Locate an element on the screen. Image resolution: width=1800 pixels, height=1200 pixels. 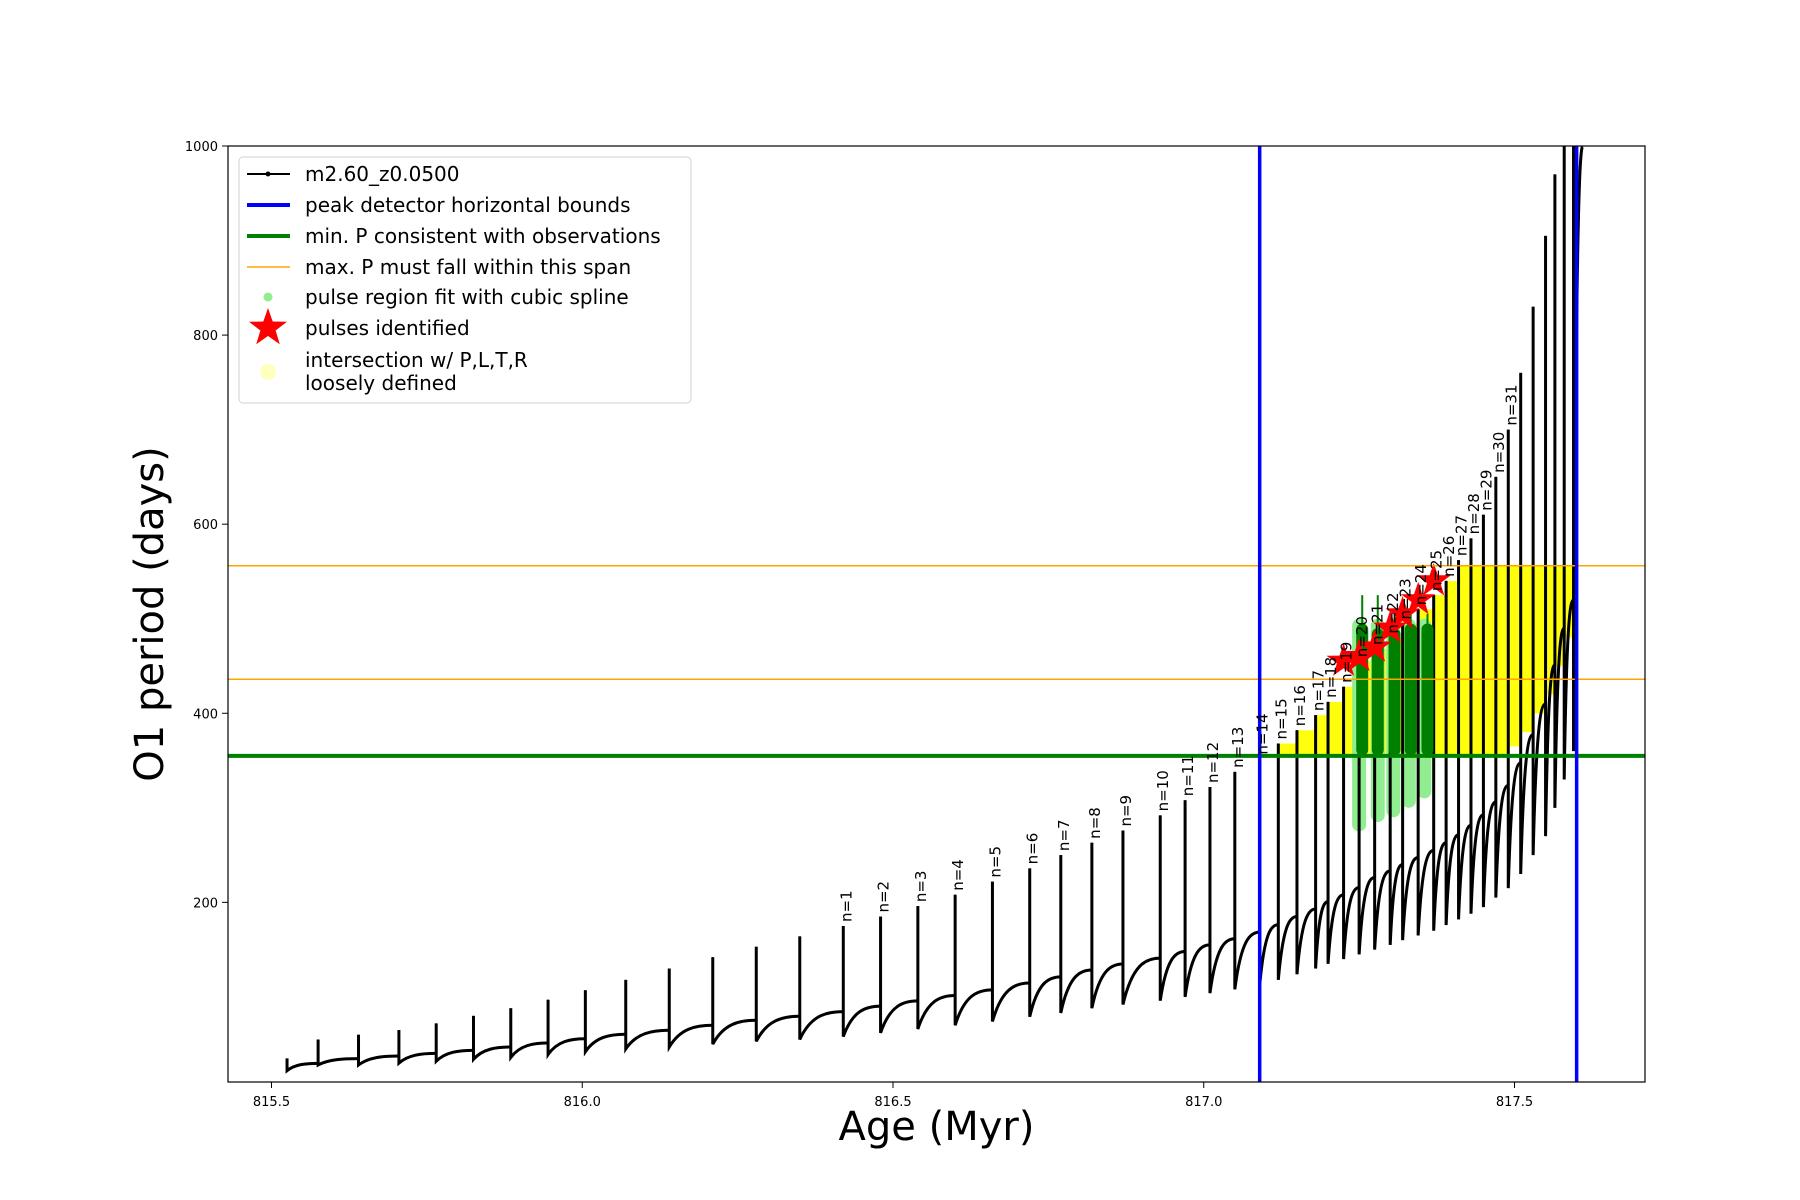
y-axis-title: O1 period (days) is located at coordinates (150, 613).